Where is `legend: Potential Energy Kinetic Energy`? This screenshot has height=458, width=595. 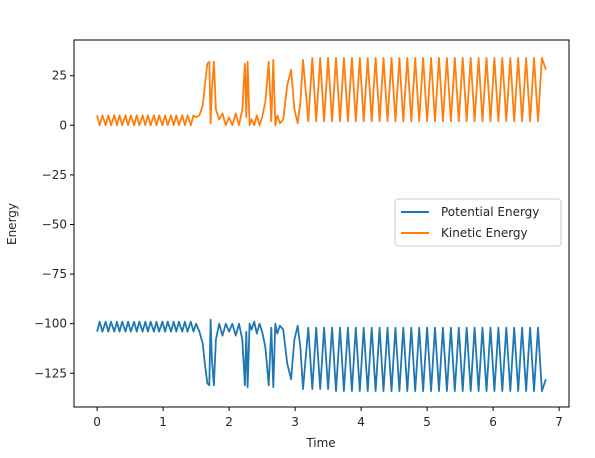
legend: Potential Energy Kinetic Energy is located at coordinates (478, 222).